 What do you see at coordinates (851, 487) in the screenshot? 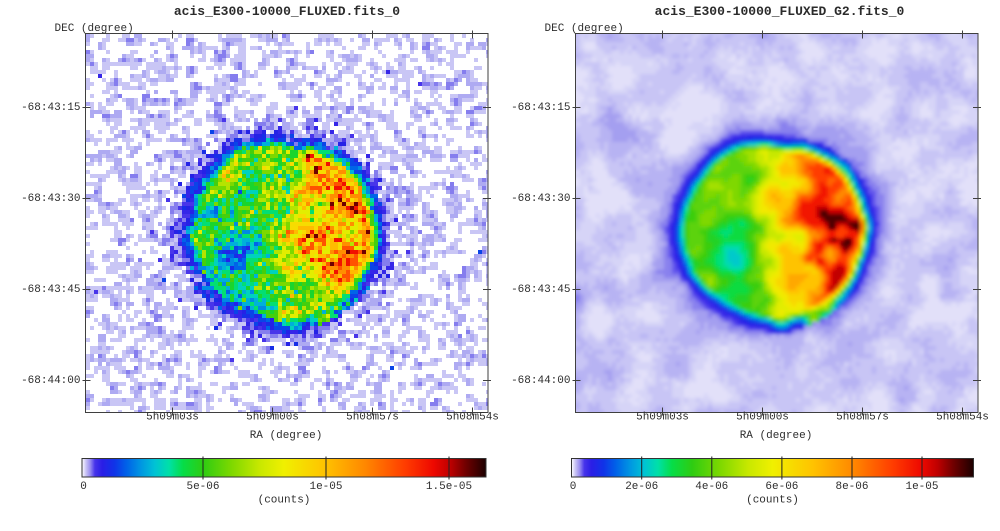
I see `svg-text: 8e-06` at bounding box center [851, 487].